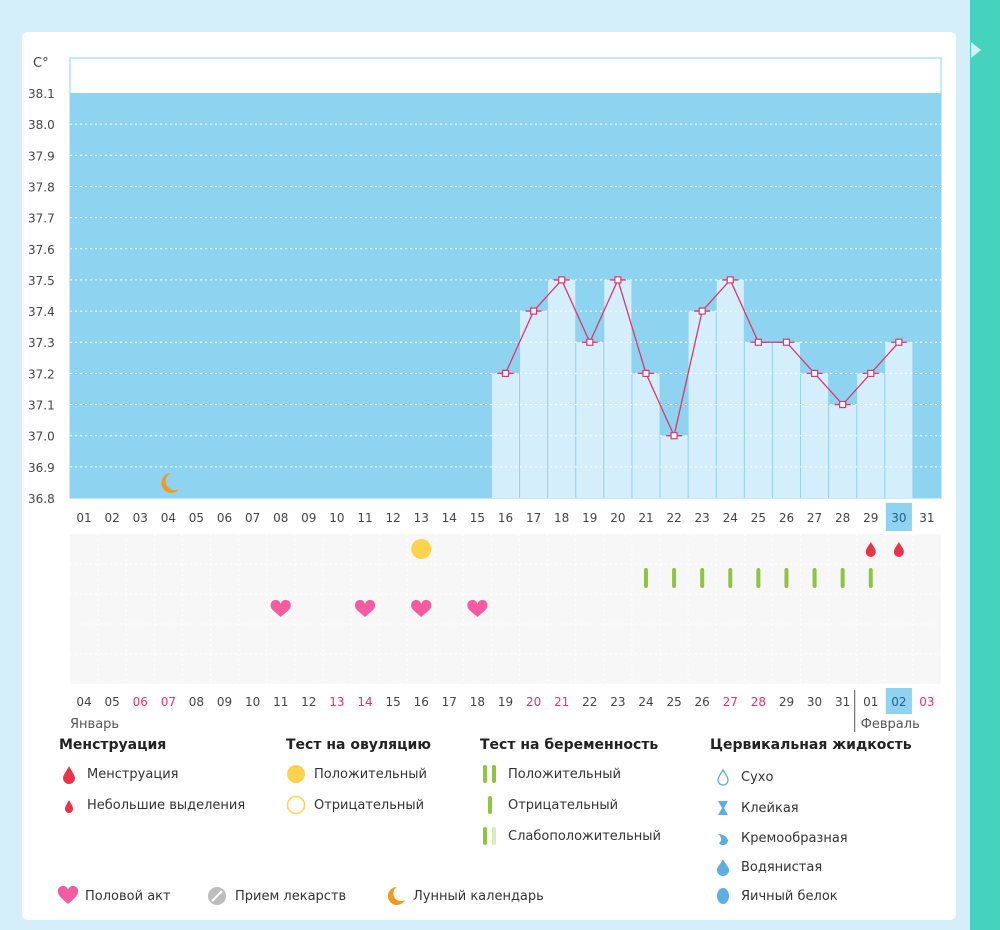 Image resolution: width=1000 pixels, height=930 pixels. I want to click on cycle-day-label: 19, so click(589, 518).